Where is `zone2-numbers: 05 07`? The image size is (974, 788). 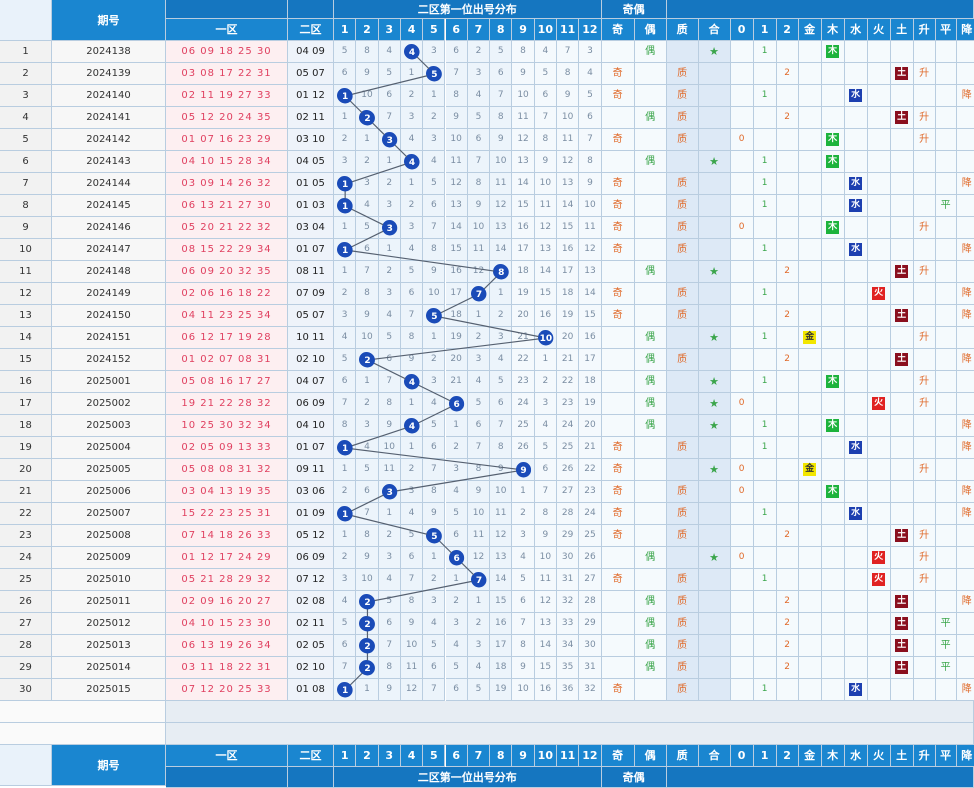 zone2-numbers: 05 07 is located at coordinates (311, 74).